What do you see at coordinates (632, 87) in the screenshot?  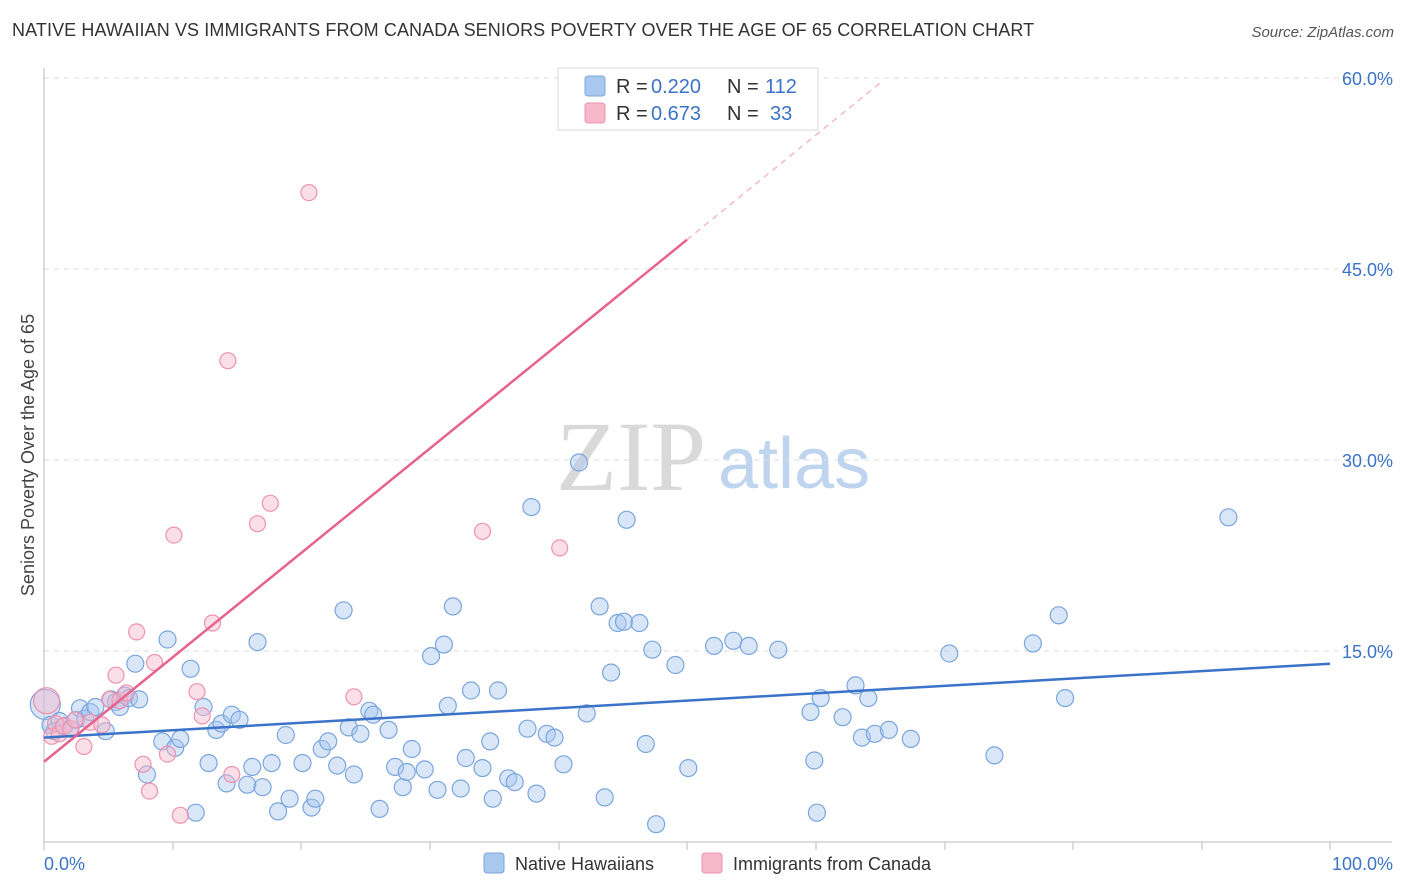 I see `legend-r-label-1: R =` at bounding box center [632, 87].